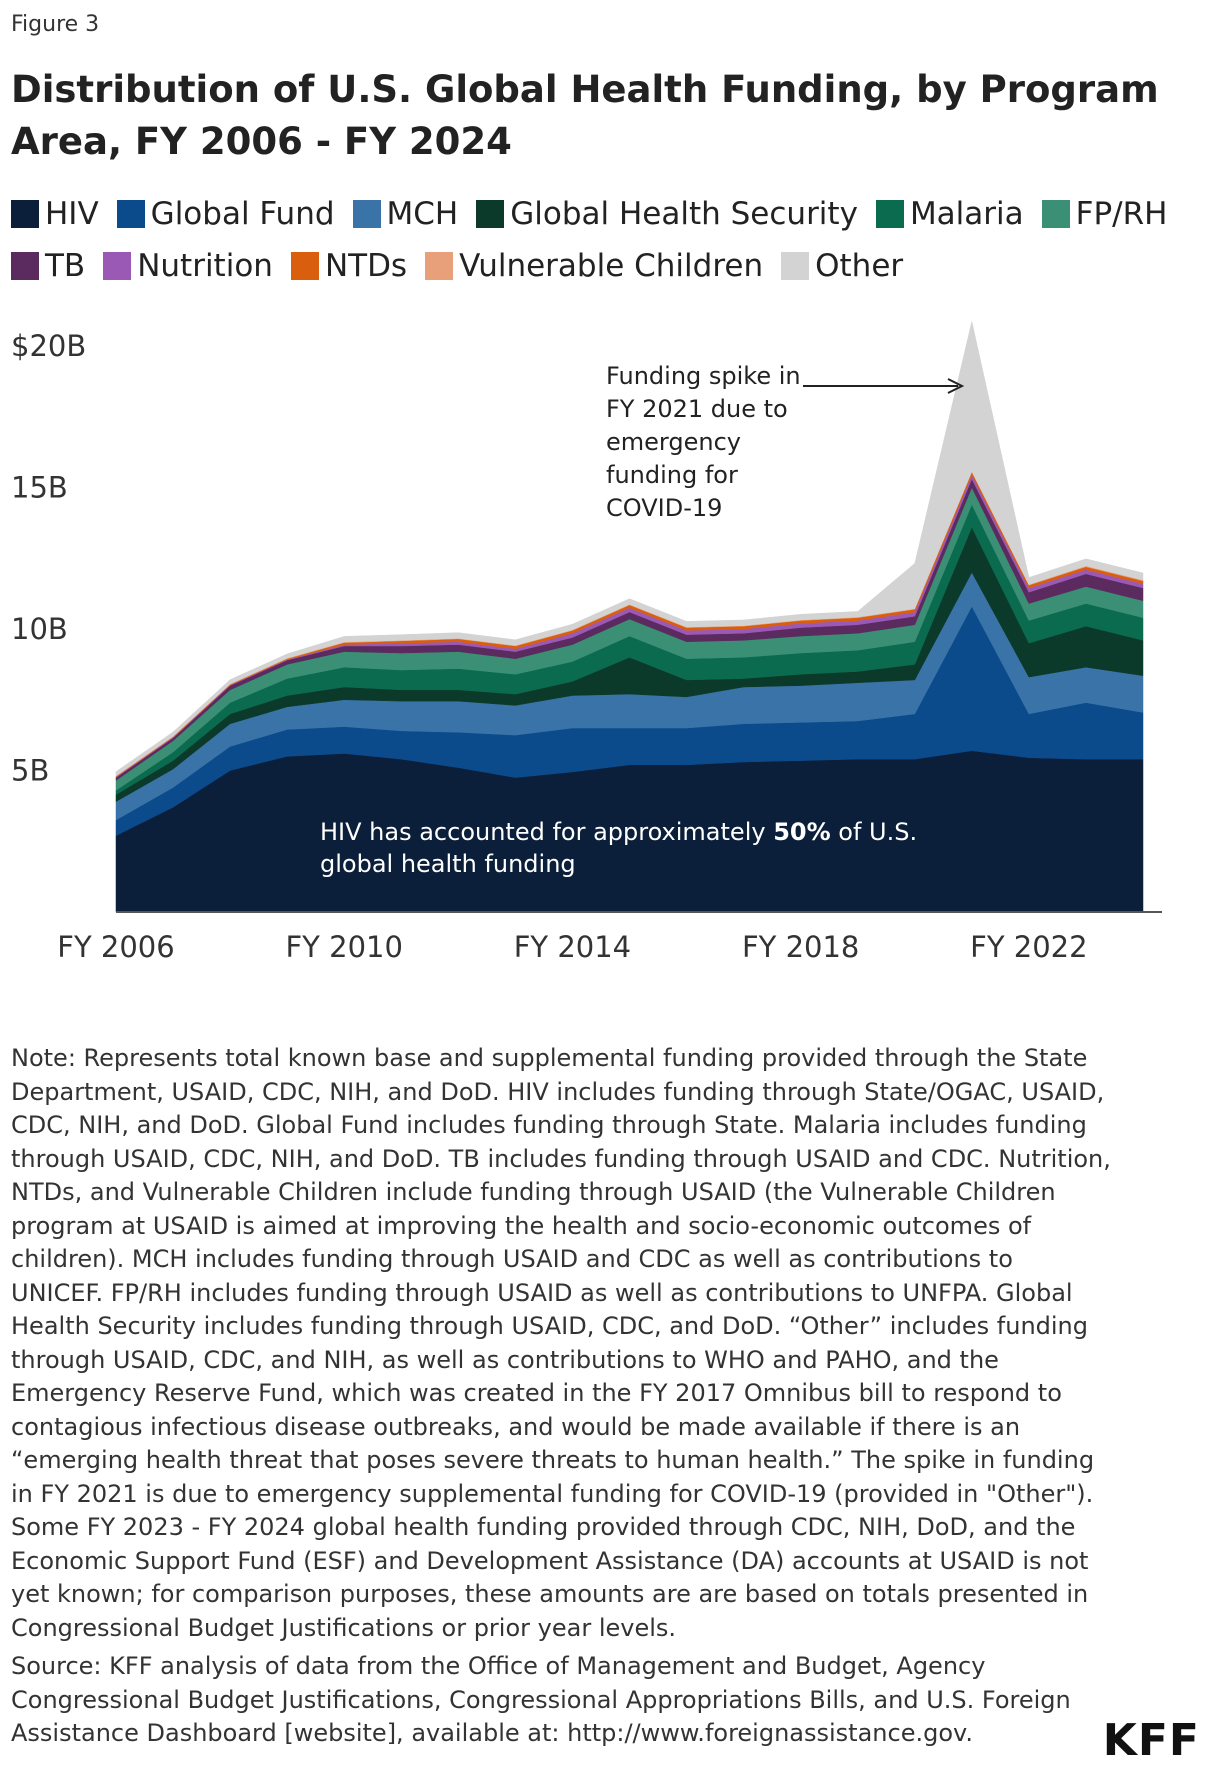 The image size is (1220, 1772). What do you see at coordinates (39, 488) in the screenshot?
I see `y-tick-label: 15B` at bounding box center [39, 488].